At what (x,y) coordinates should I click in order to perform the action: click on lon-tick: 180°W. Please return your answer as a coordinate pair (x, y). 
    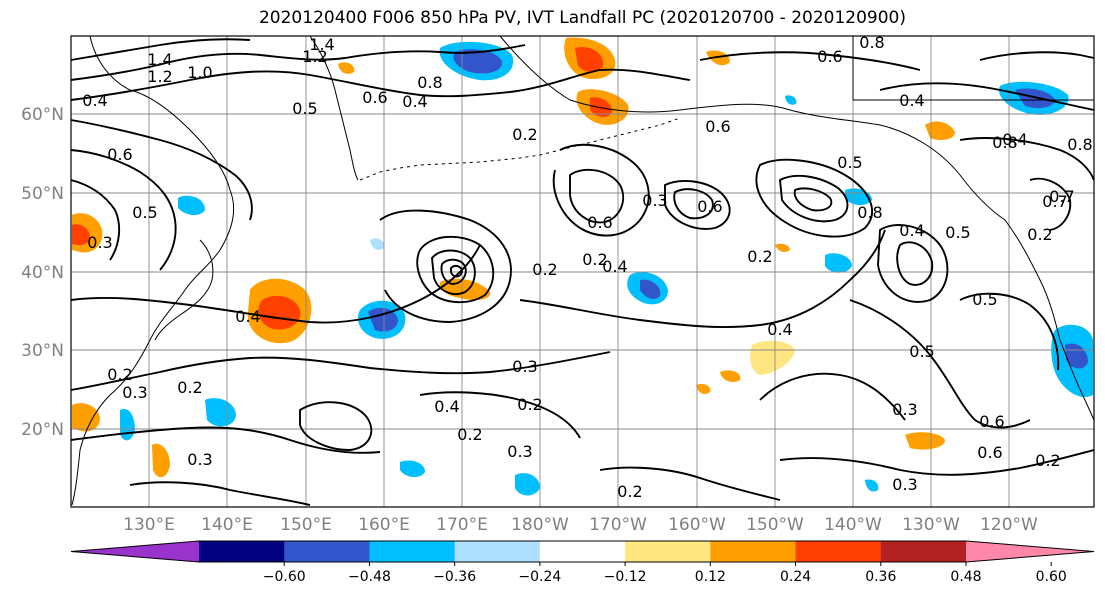
    Looking at the image, I should click on (540, 525).